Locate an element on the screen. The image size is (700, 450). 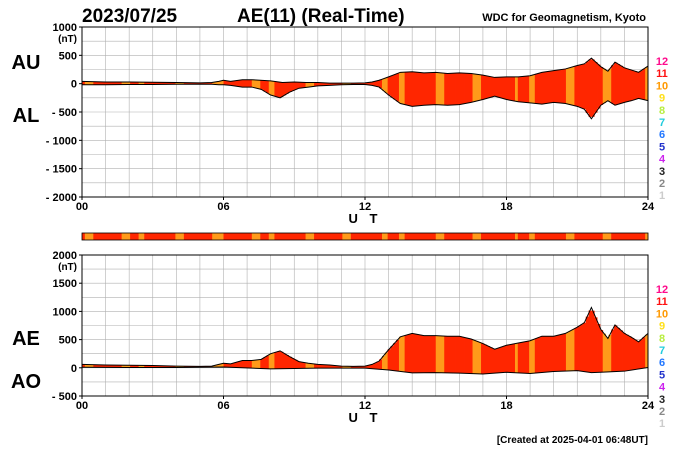
legend-item: 11 is located at coordinates (662, 74).